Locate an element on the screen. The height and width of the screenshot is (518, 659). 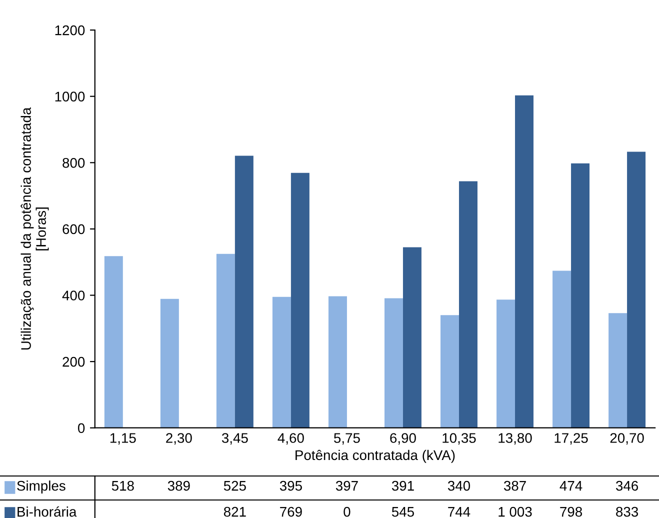
y-tick-label: 1000 is located at coordinates (70, 97).